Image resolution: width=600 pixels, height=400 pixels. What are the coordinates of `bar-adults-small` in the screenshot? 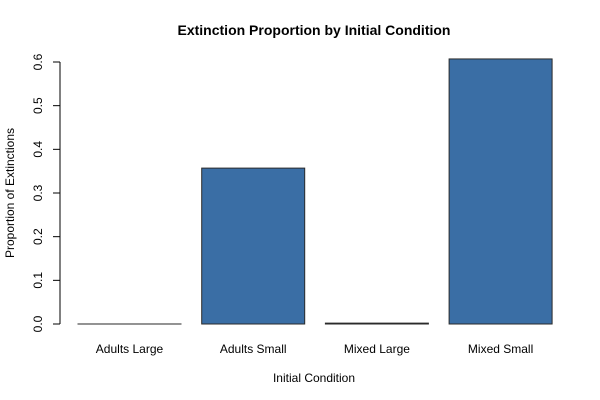 It's located at (253, 246).